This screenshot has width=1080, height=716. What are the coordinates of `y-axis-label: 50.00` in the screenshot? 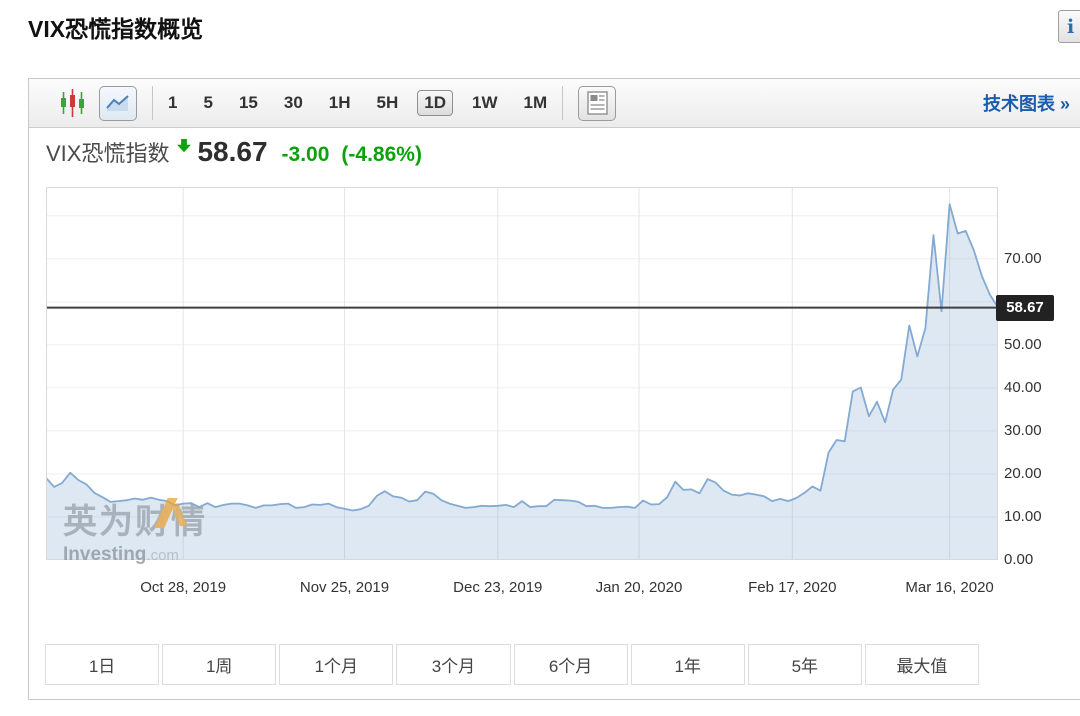 It's located at (1023, 344).